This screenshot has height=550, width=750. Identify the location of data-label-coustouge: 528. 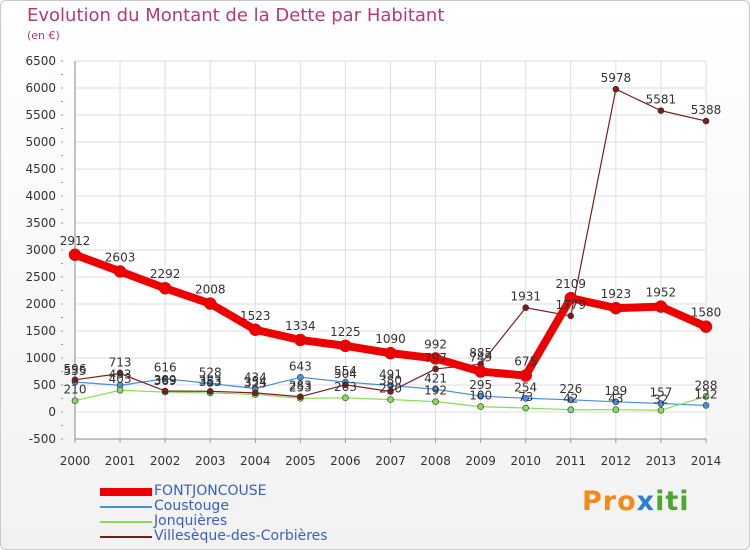
(210, 372).